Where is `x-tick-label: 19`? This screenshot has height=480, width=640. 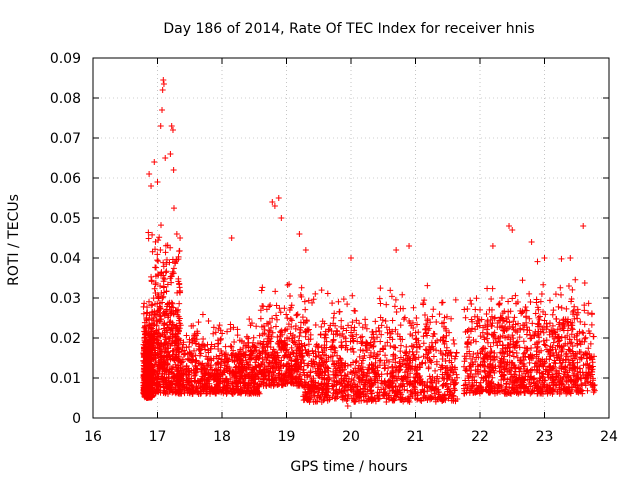
x-tick-label: 19 is located at coordinates (287, 437).